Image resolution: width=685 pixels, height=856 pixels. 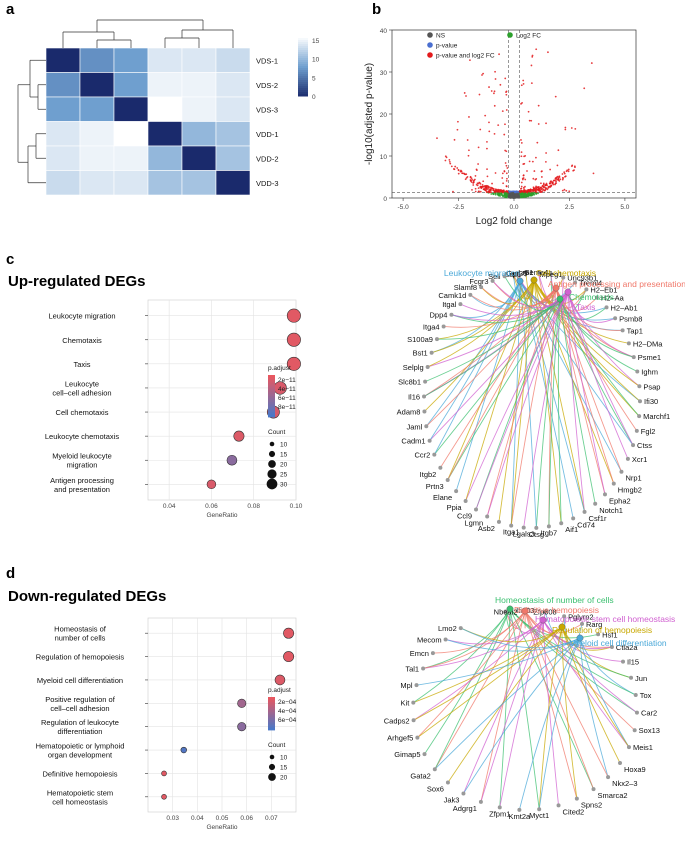 What do you see at coordinates (536, 534) in the screenshot?
I see `gene-label: Ctsg` at bounding box center [536, 534].